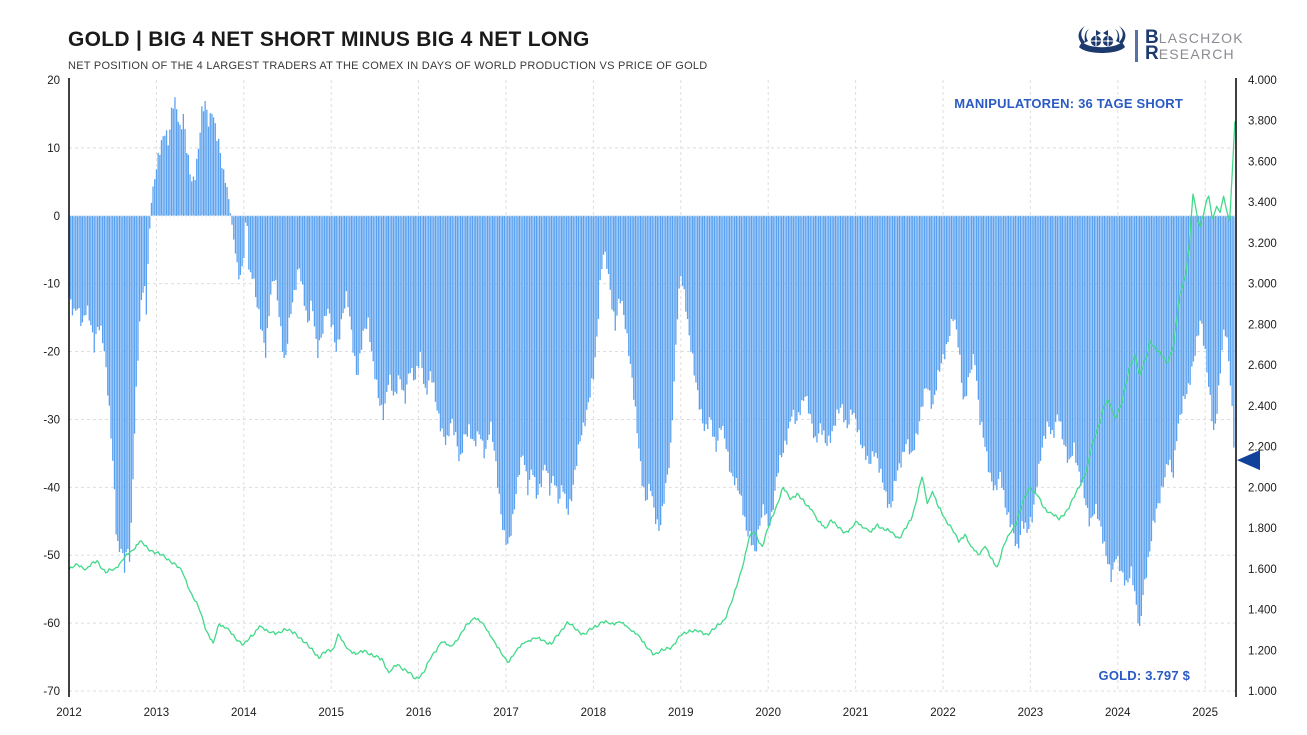 The image size is (1307, 735). Describe the element at coordinates (768, 713) in the screenshot. I see `svg-text: 2020` at that location.